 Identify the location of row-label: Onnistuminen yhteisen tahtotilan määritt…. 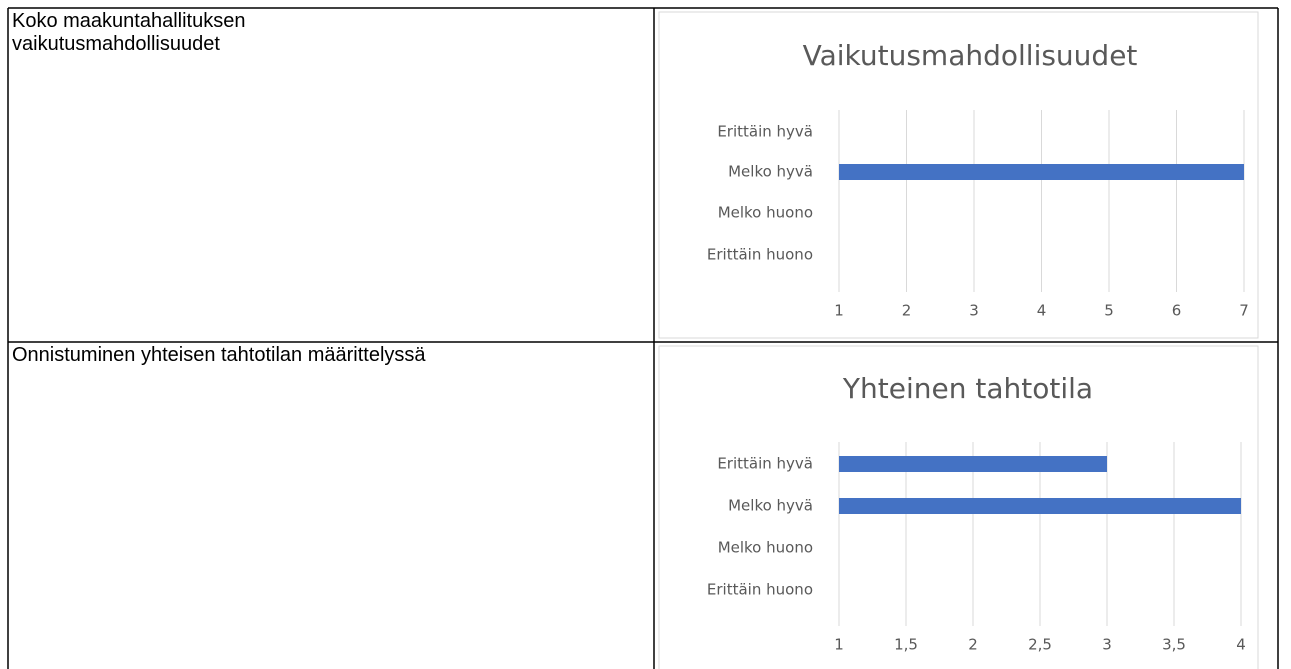
(219, 355).